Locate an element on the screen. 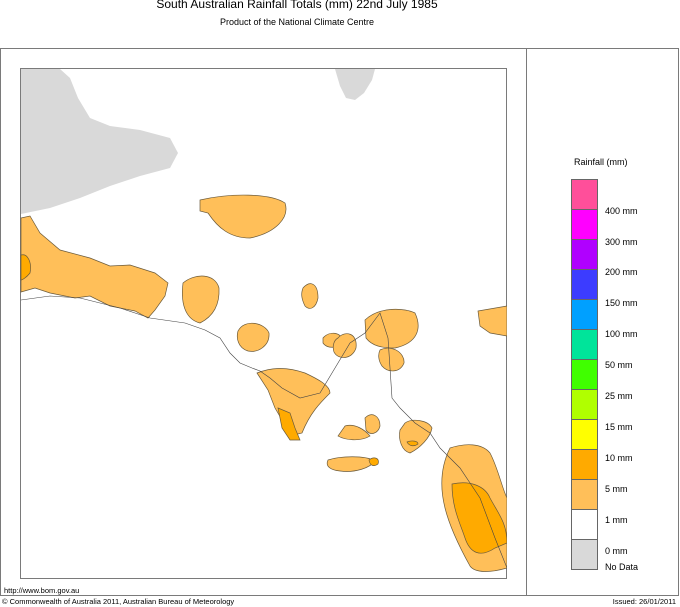 This screenshot has height=607, width=680. rain-region-heavy-eyre is located at coordinates (289, 424).